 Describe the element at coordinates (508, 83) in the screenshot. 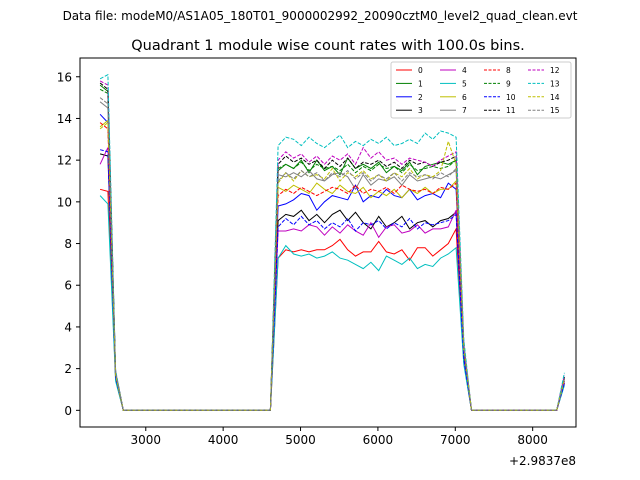

I see `legend-label-9: 9` at that location.